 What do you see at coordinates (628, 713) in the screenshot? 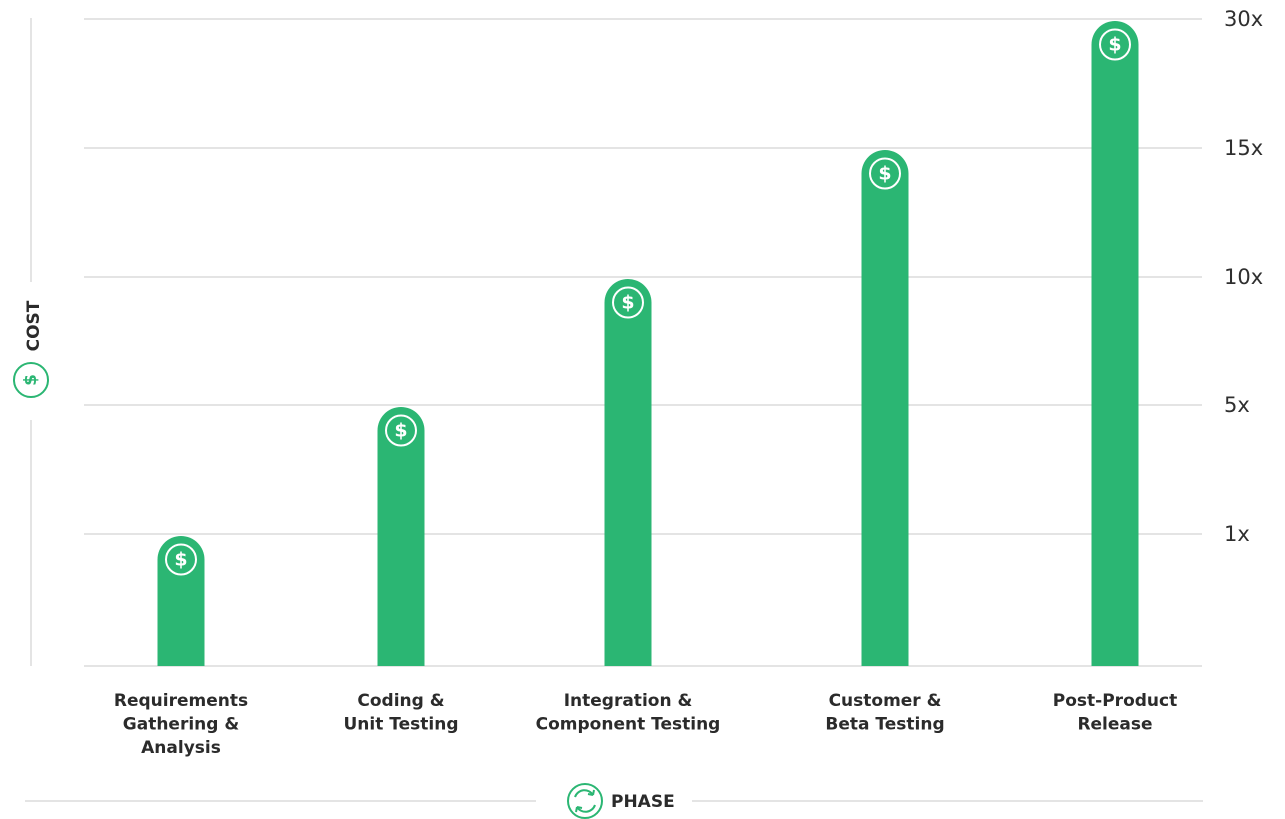
I see `category-label: Integration & Component Testing` at bounding box center [628, 713].